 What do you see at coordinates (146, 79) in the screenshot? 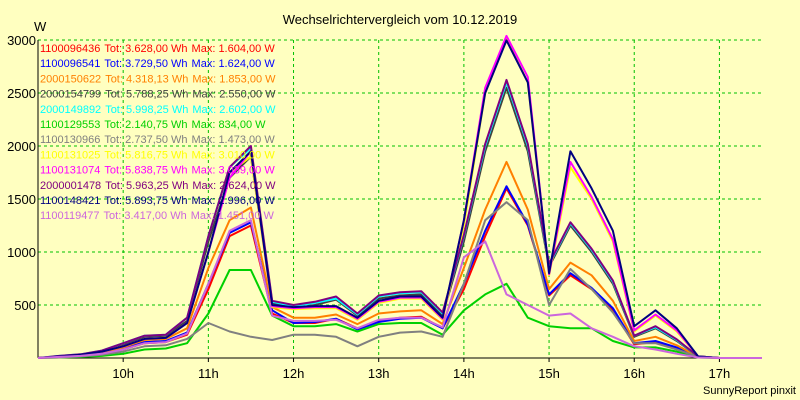
I see `legend-total: Tot: 4.318,13 Wh` at bounding box center [146, 79].